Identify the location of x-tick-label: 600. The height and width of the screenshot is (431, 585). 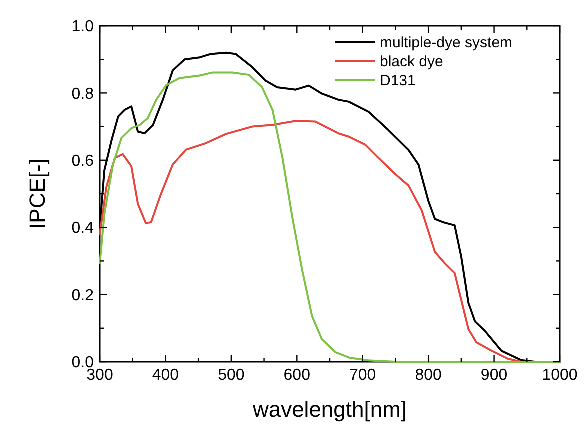
(297, 375).